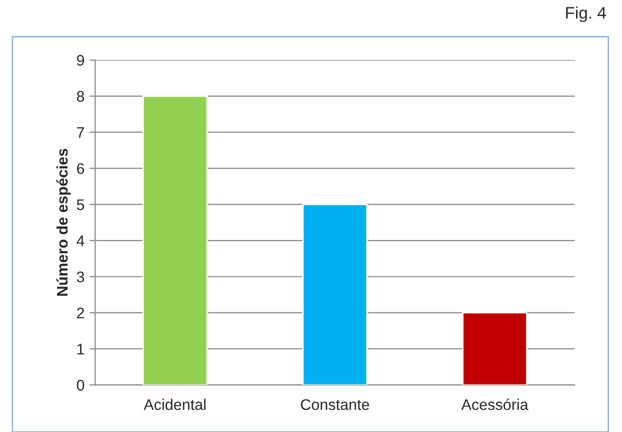 This screenshot has width=622, height=432. I want to click on y-tick-label: 9, so click(80, 60).